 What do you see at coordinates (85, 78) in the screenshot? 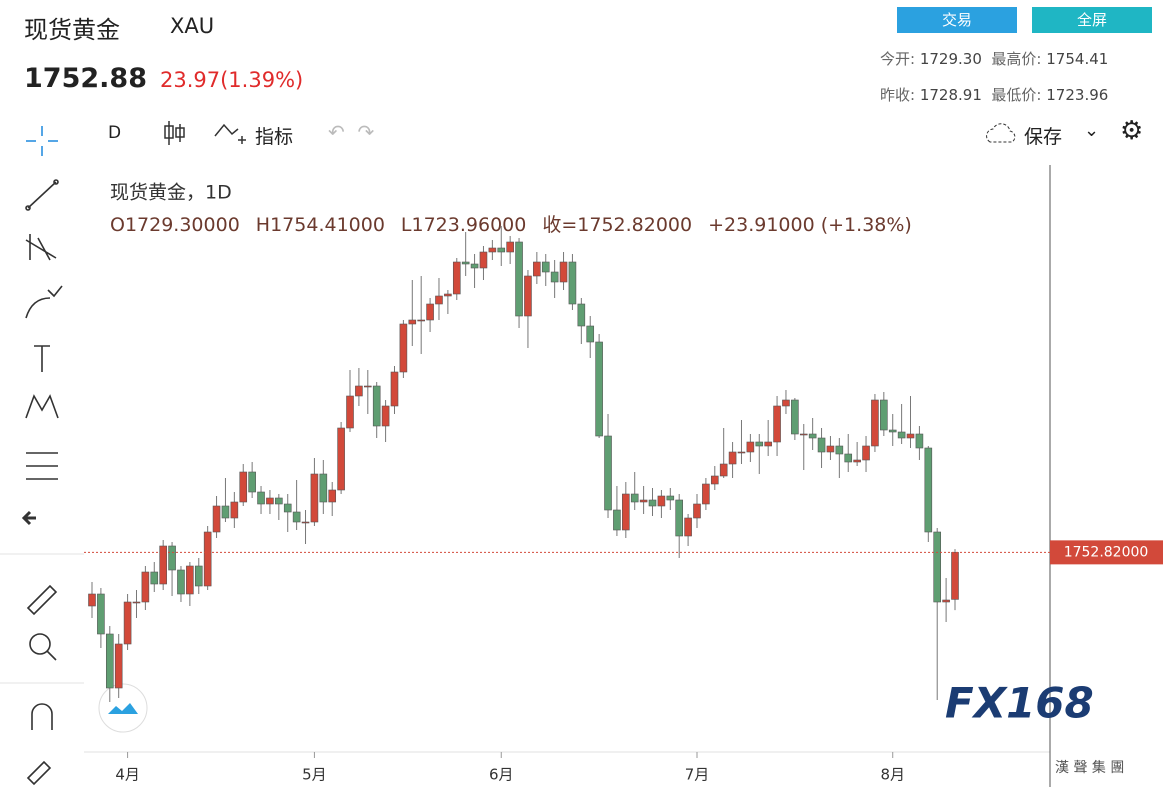
I see `last-price: 1752.88` at bounding box center [85, 78].